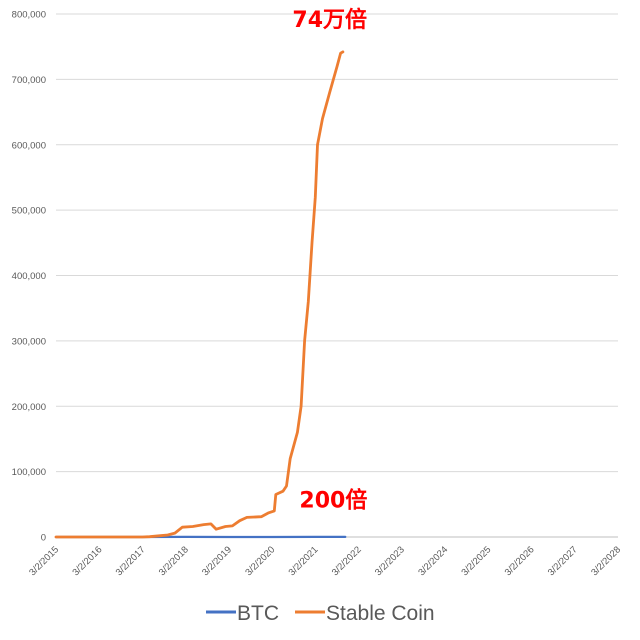  I want to click on annotation-label: 200倍, so click(333, 501).